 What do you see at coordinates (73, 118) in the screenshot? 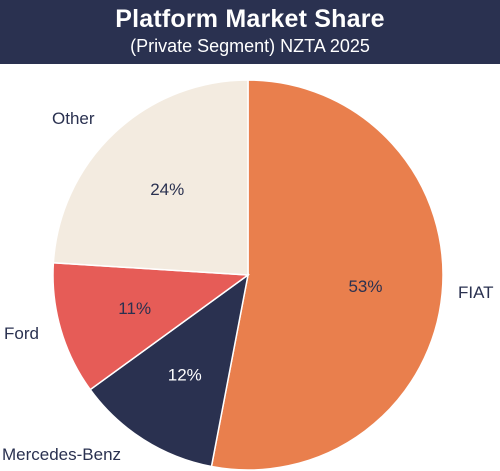
I see `slice-category-label: Other` at bounding box center [73, 118].